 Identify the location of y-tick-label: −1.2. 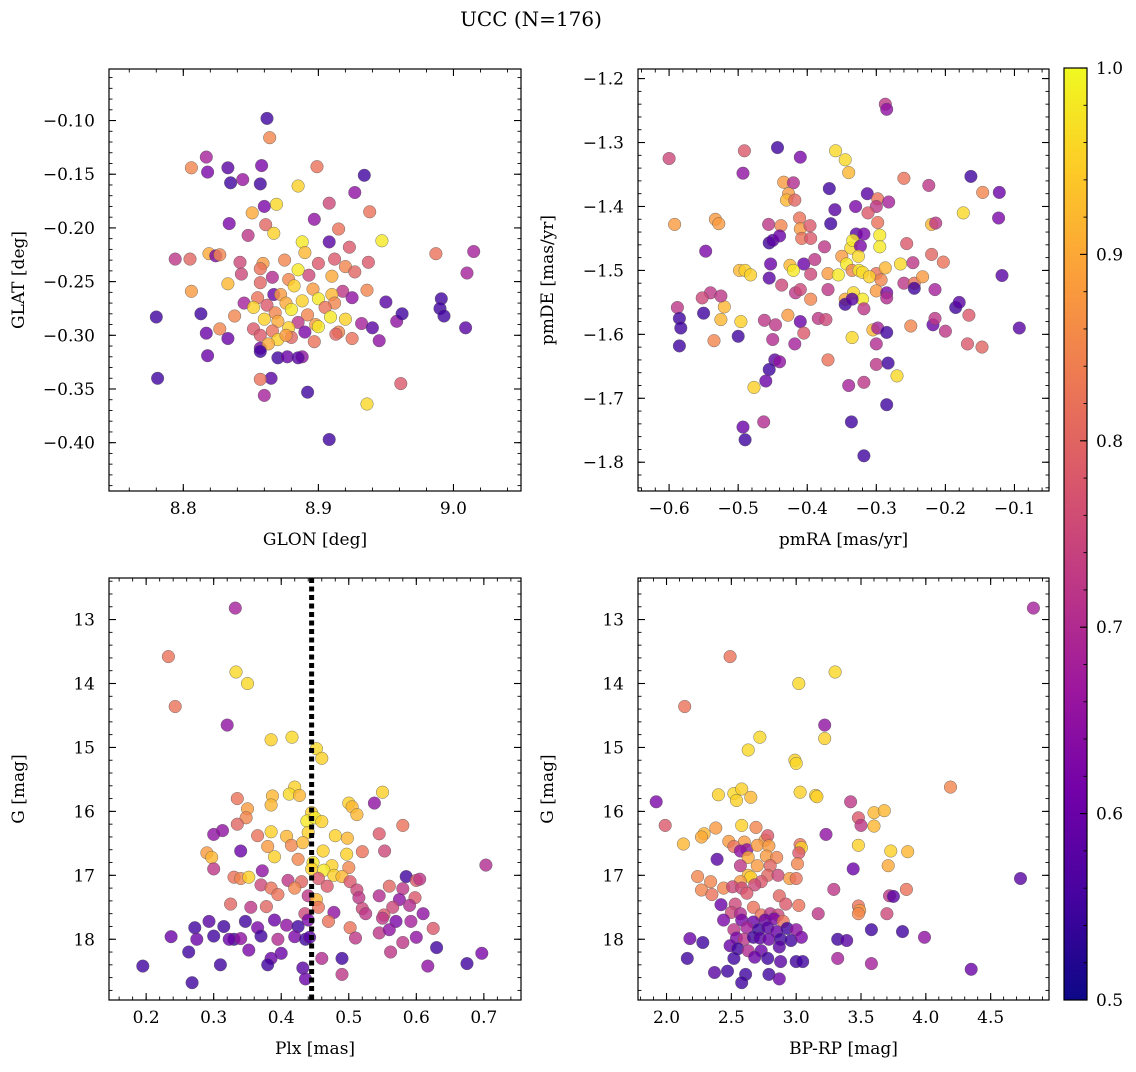
(603, 80).